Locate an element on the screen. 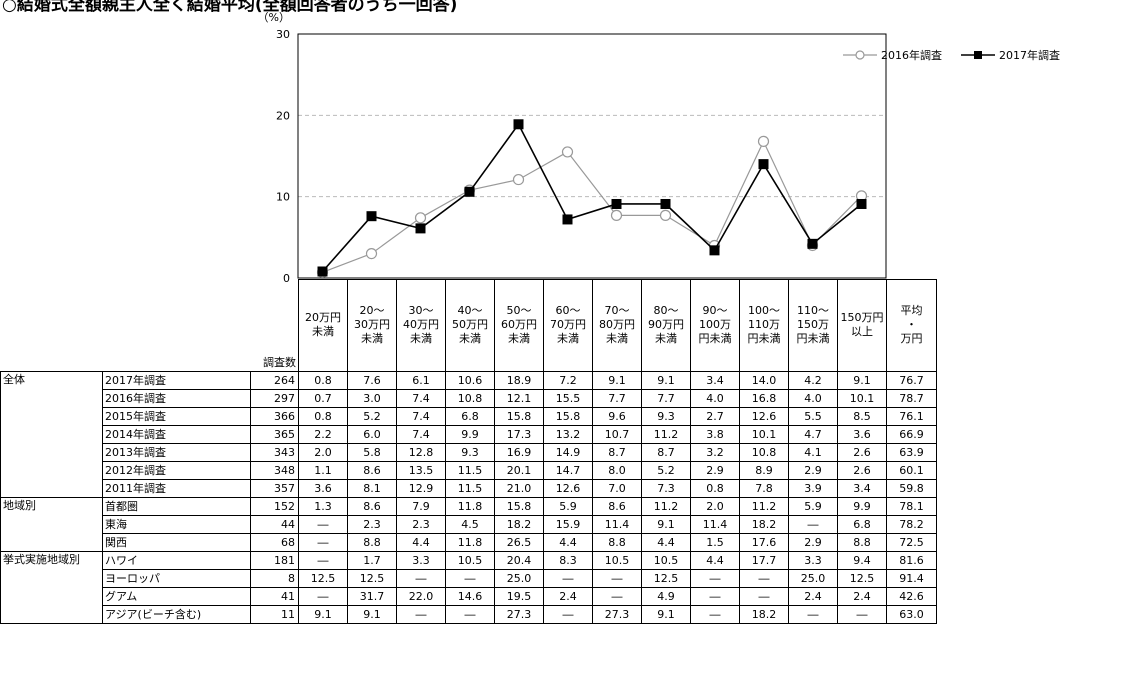  sample-count: 348 is located at coordinates (274, 470).